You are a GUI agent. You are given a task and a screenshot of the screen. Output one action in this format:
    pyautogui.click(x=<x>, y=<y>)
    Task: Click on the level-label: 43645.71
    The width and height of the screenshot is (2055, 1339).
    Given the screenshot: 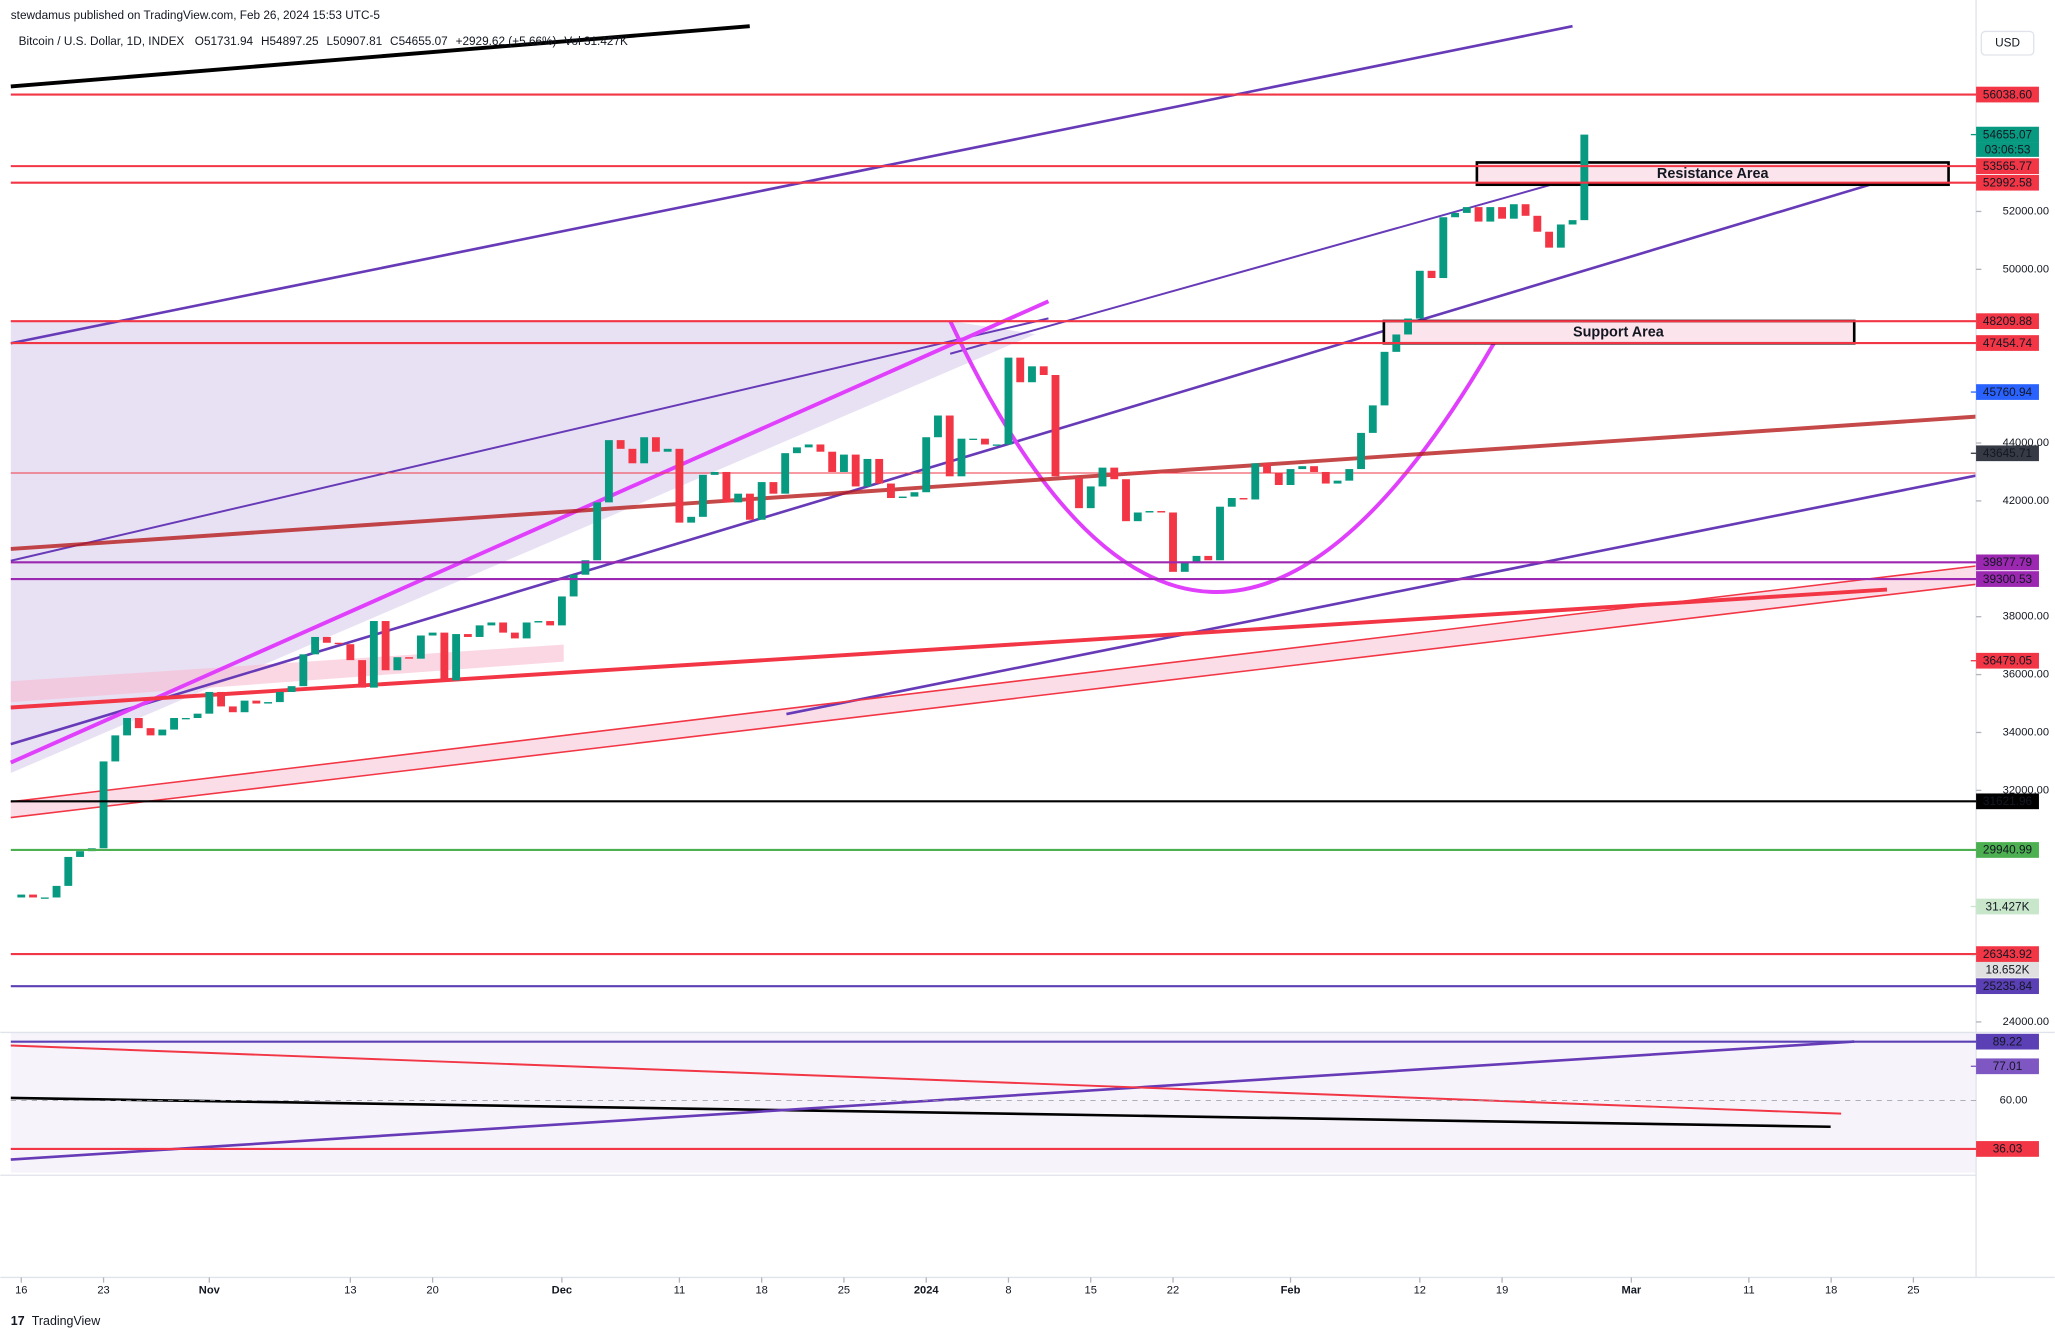 What is the action you would take?
    pyautogui.click(x=2007, y=453)
    